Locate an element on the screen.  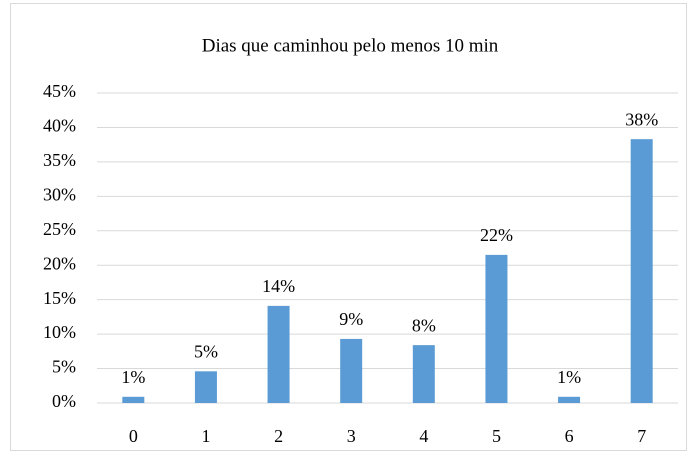
y-tick-label: 15% is located at coordinates (59, 298).